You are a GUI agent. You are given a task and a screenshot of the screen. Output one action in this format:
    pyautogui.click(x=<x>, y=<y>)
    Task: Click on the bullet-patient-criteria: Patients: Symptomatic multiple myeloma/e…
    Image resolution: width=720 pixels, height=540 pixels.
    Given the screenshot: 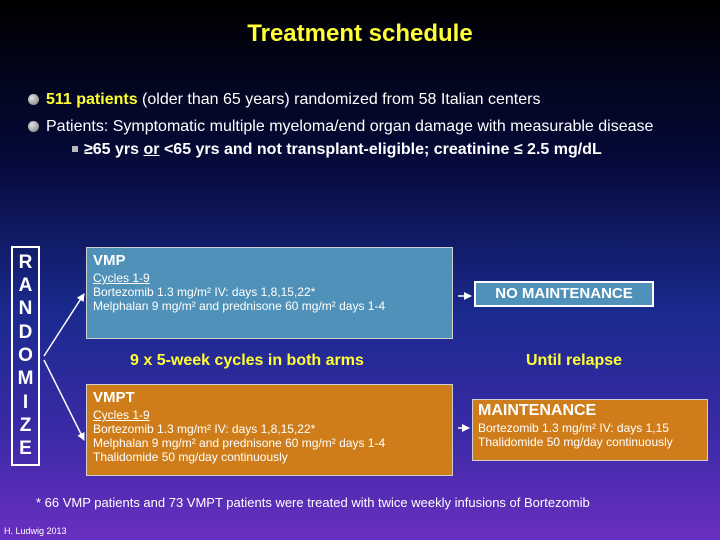 What is the action you would take?
    pyautogui.click(x=368, y=126)
    